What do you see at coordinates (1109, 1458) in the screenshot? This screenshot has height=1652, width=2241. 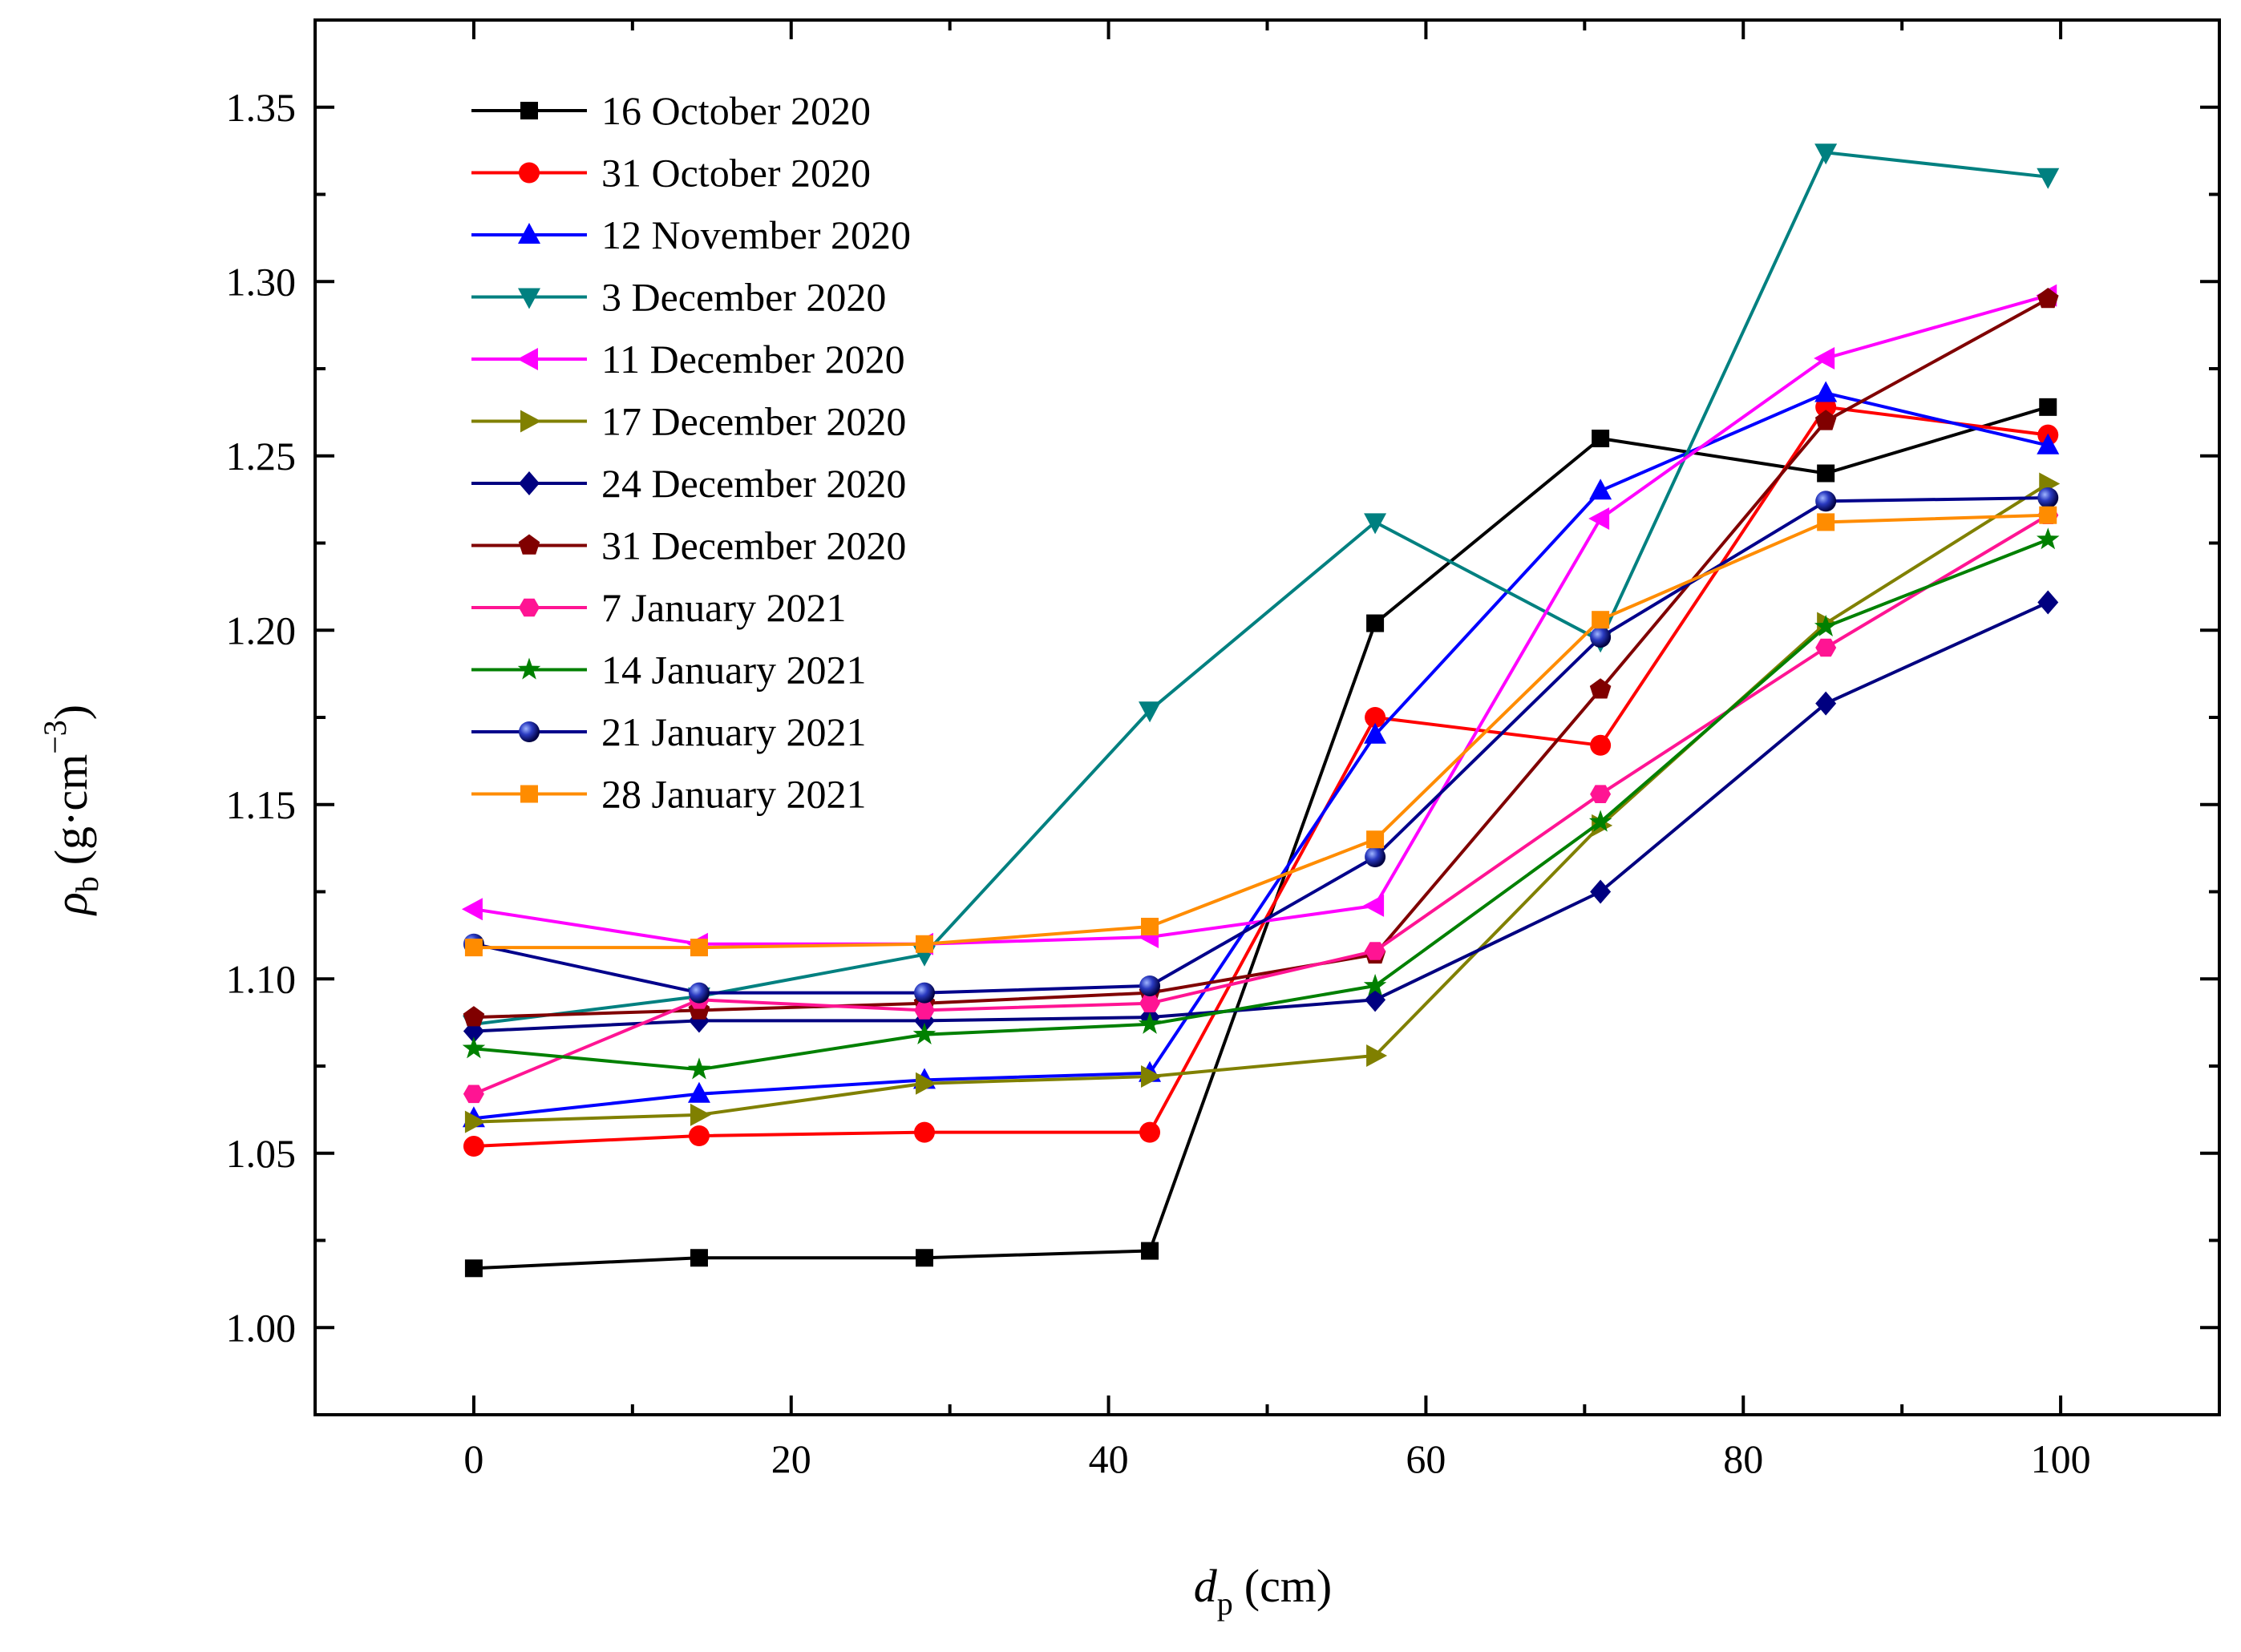 I see `x-tick-label: 40` at bounding box center [1109, 1458].